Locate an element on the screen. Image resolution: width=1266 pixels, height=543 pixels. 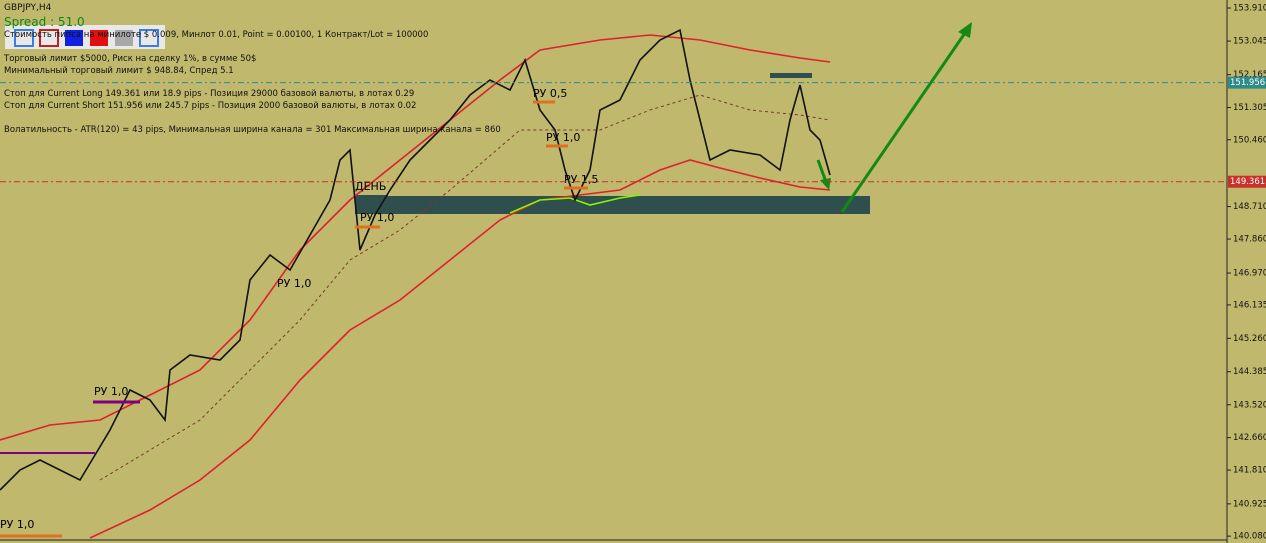
price-tick-label: 150.460 is located at coordinates (1249, 140).